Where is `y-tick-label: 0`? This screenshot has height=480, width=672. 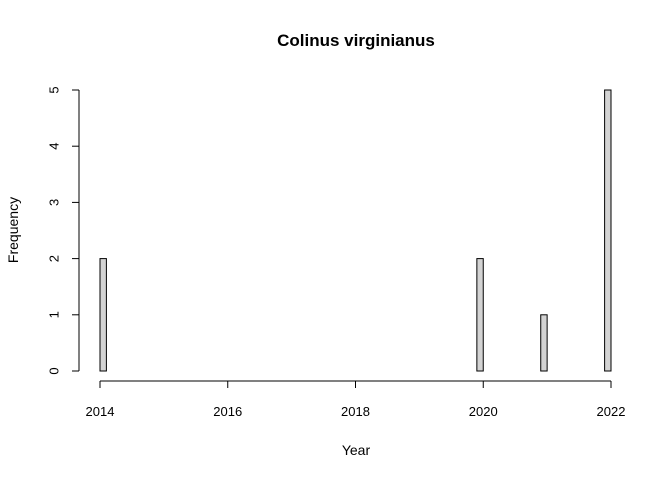
y-tick-label: 0 is located at coordinates (54, 370).